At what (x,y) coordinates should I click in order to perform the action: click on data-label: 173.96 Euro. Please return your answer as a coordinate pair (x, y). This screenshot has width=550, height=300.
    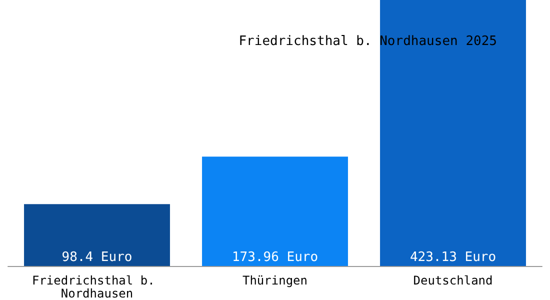
    Looking at the image, I should click on (275, 257).